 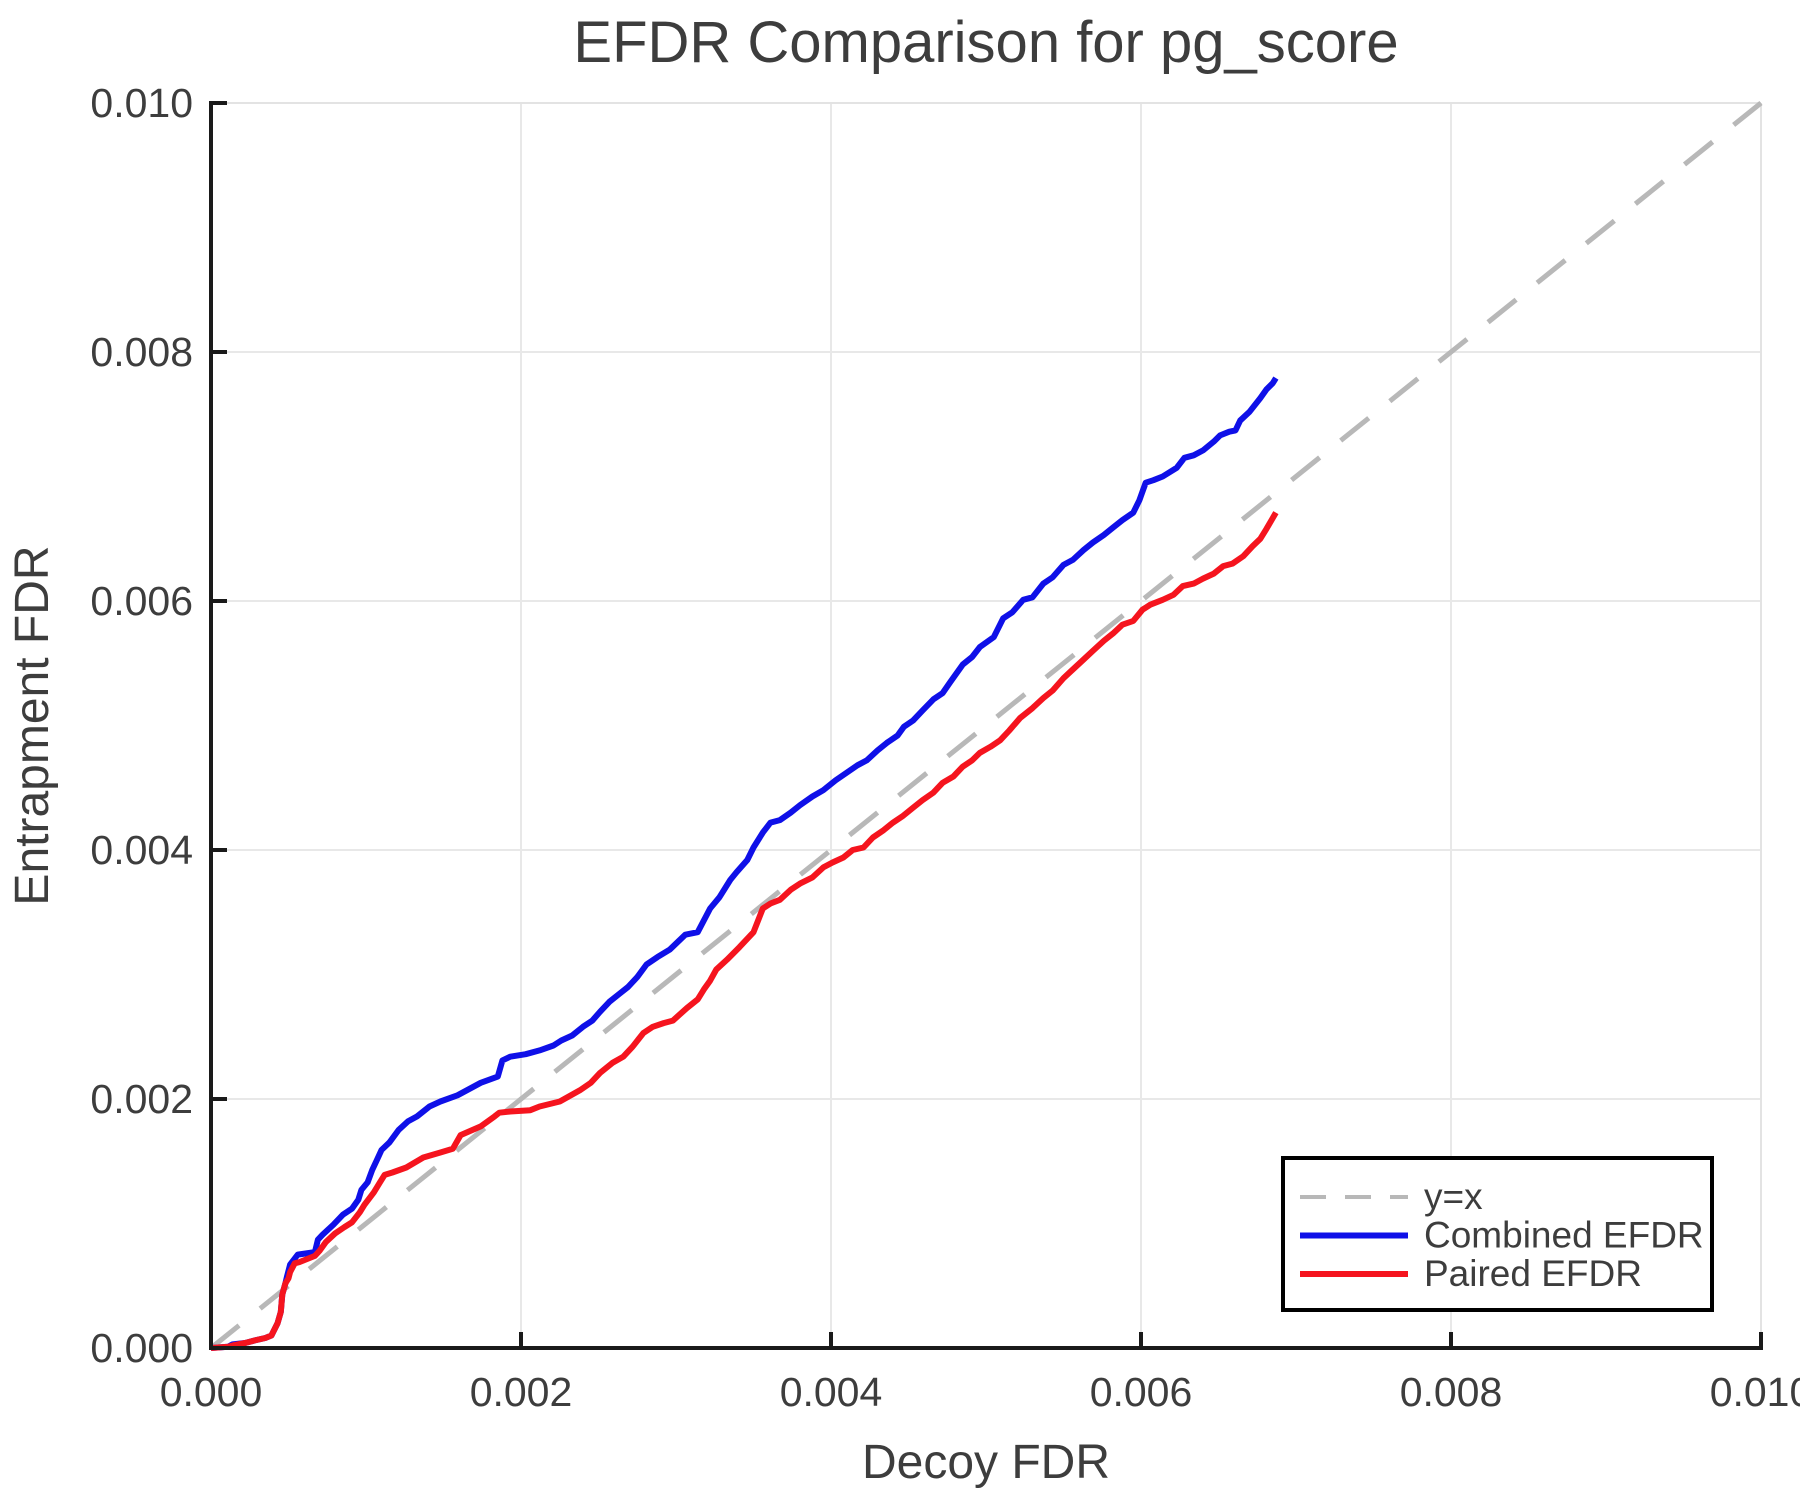 What do you see at coordinates (1755, 1392) in the screenshot?
I see `x-tick-label: 0.010` at bounding box center [1755, 1392].